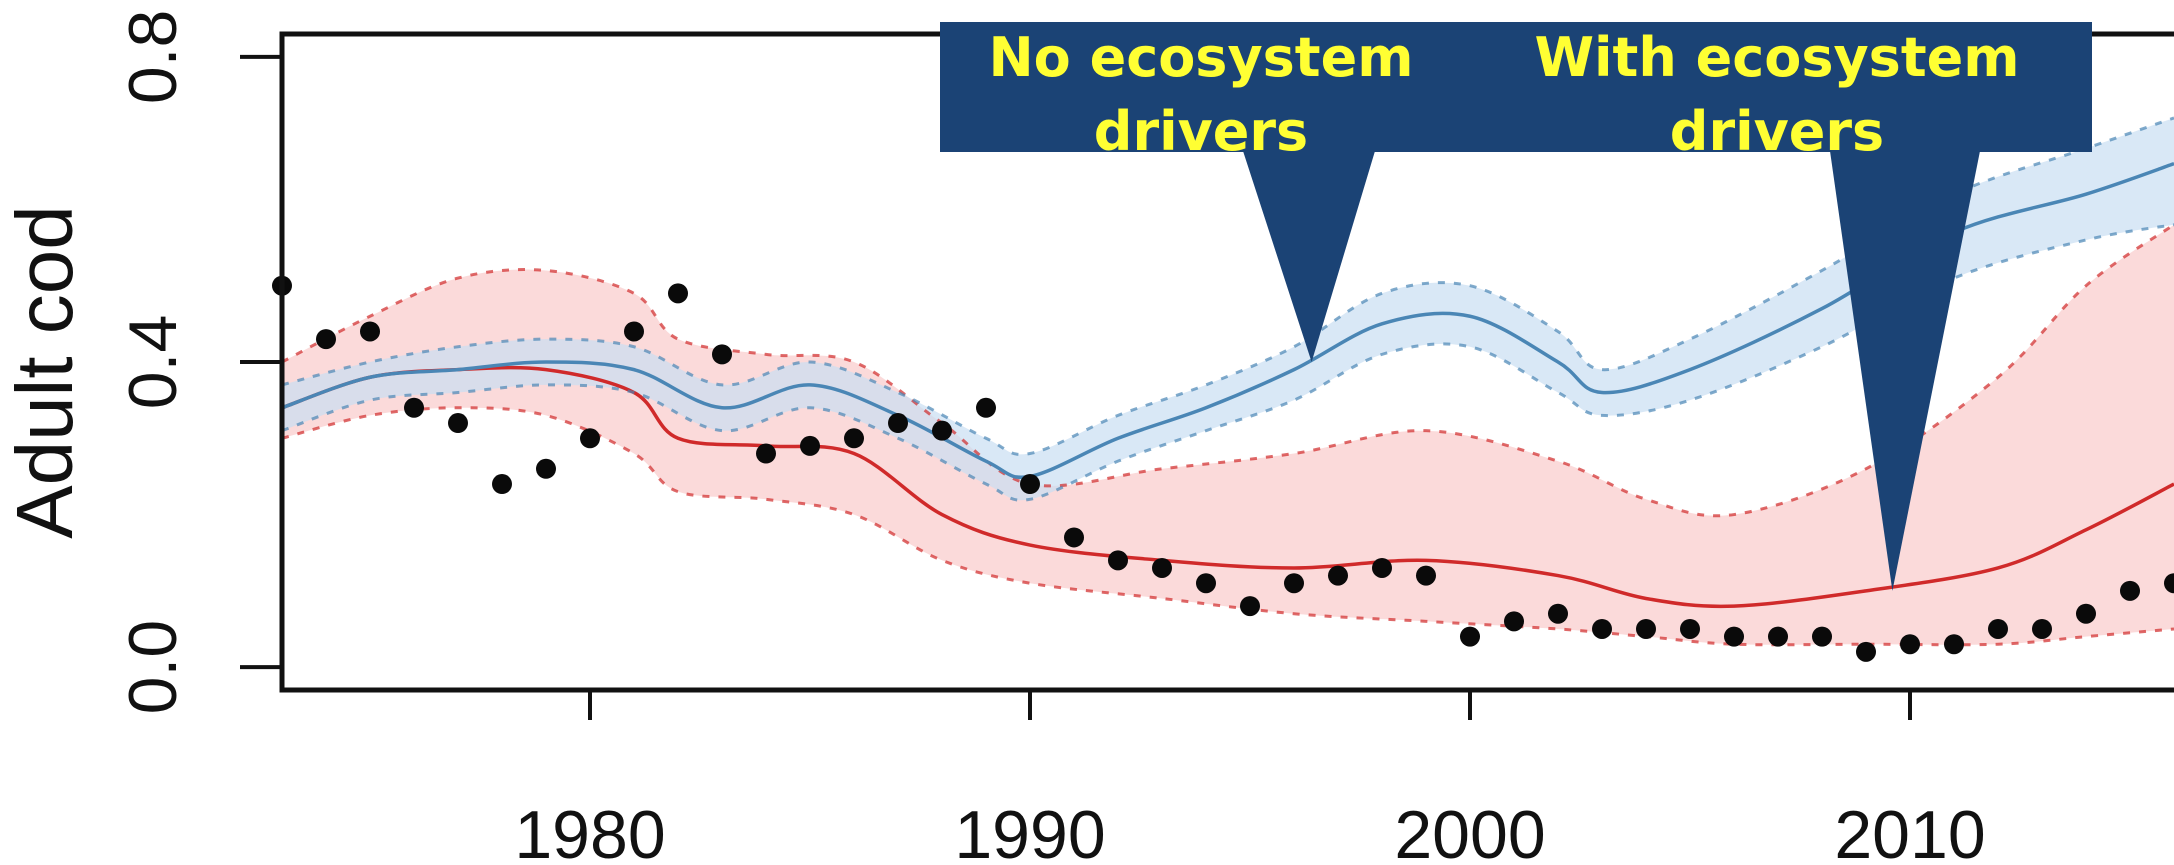 This screenshot has height=865, width=2174. Describe the element at coordinates (1905, 371) in the screenshot. I see `callout_with_drivers-pointer` at that location.